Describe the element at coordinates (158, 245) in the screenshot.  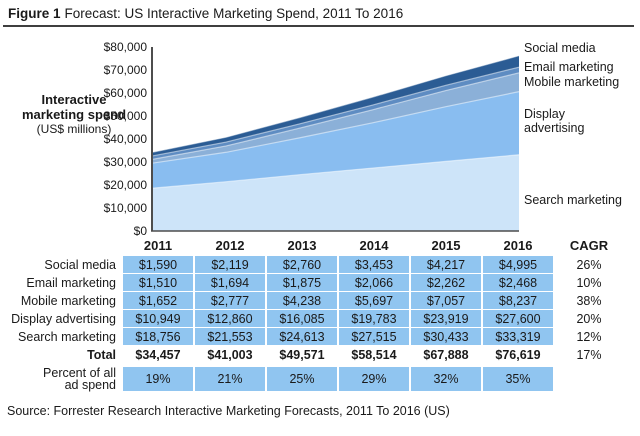
I see `year-header: 2011` at that location.